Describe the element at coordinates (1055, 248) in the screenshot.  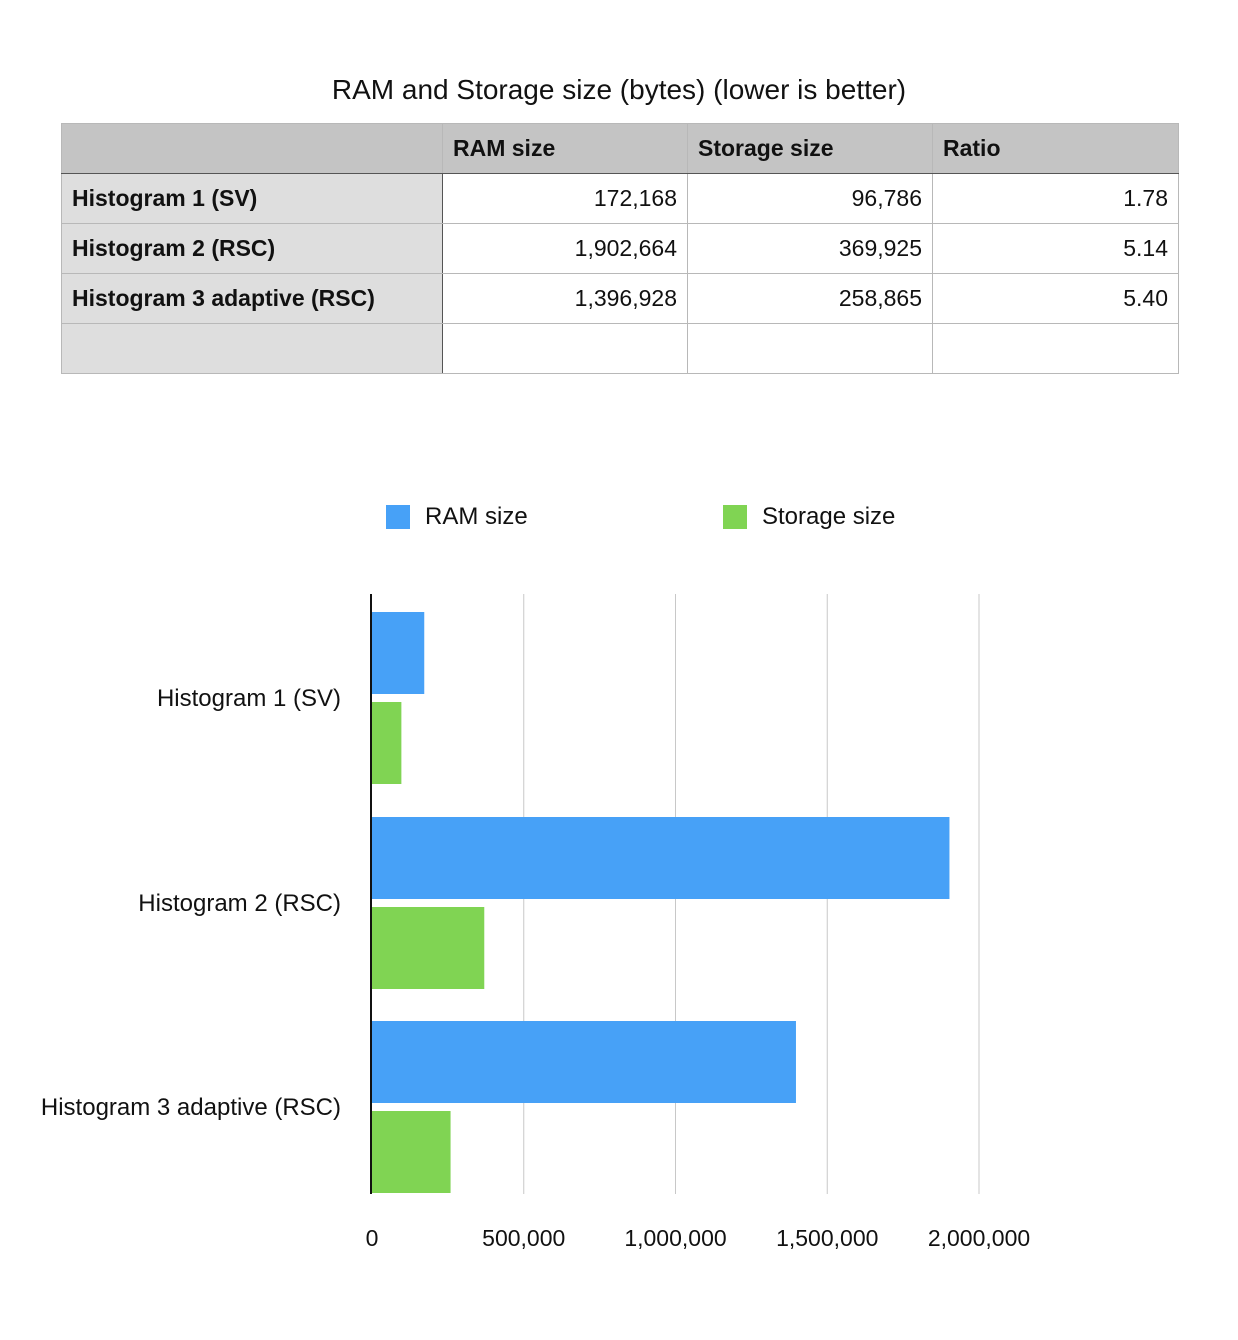
I see `ratio-cell: 5.14` at that location.